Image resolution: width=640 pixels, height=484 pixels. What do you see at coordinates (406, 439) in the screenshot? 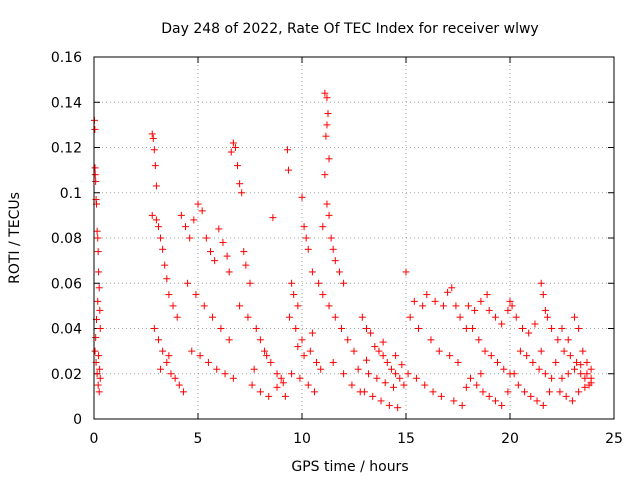
I see `x-tick-label: 15` at bounding box center [406, 439].